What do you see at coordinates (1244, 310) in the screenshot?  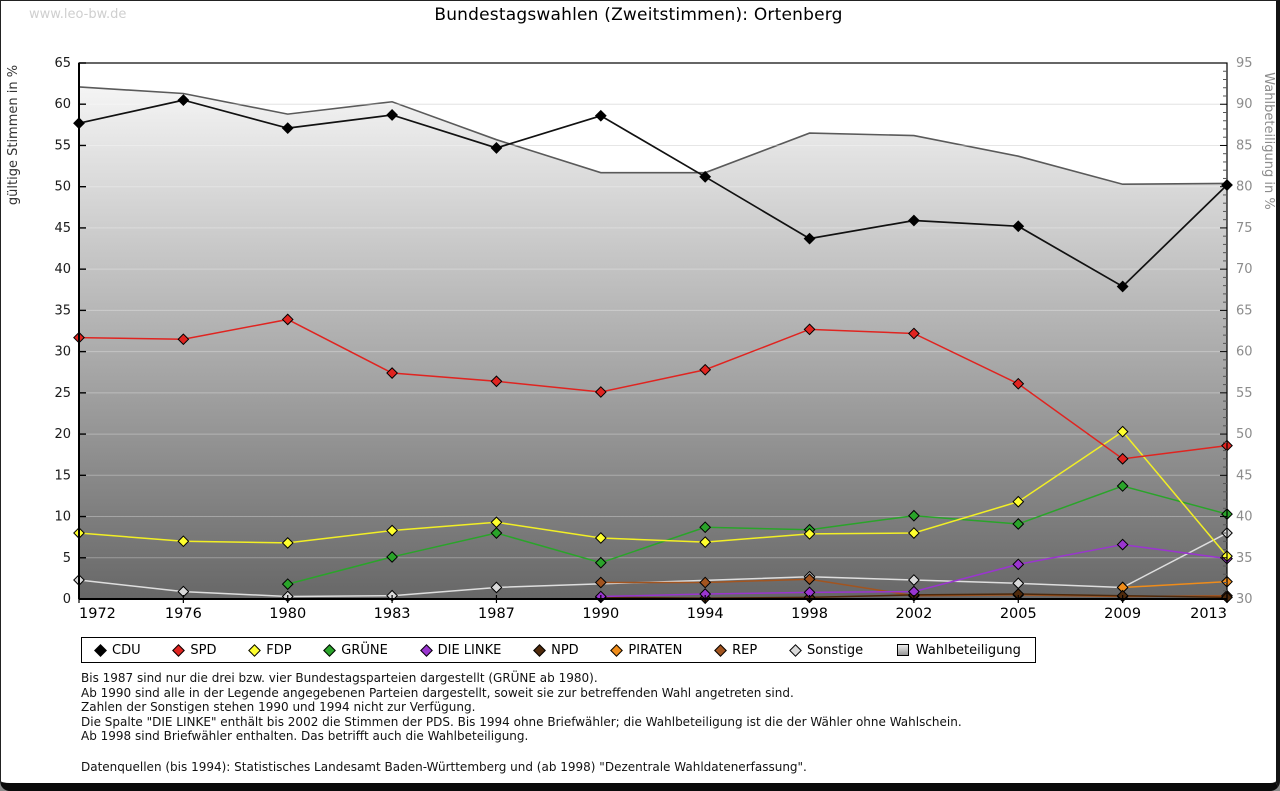 I see `right-tick-label: 65` at bounding box center [1244, 310].